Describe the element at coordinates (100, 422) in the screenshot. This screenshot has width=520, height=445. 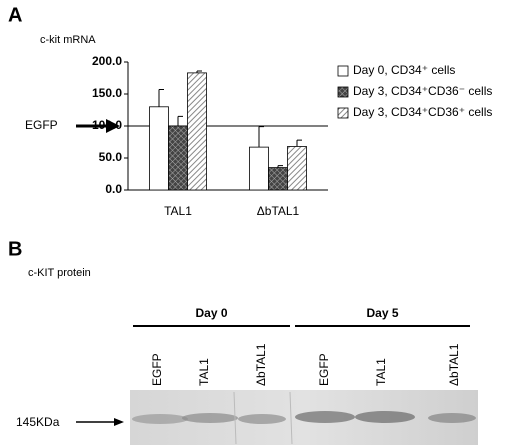
I see `size-marker-arrow` at that location.